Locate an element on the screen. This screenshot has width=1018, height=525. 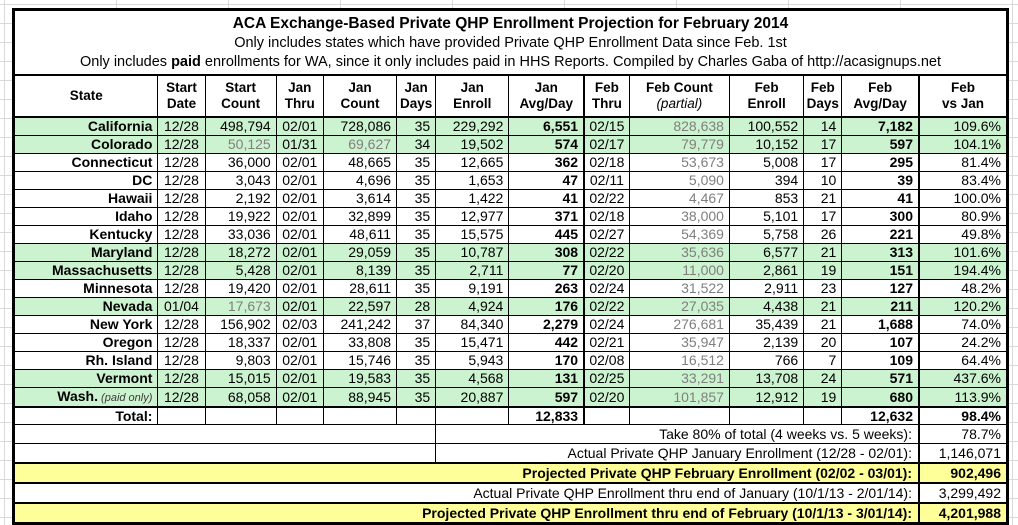
feb-count-partial: 5,090 is located at coordinates (679, 180).